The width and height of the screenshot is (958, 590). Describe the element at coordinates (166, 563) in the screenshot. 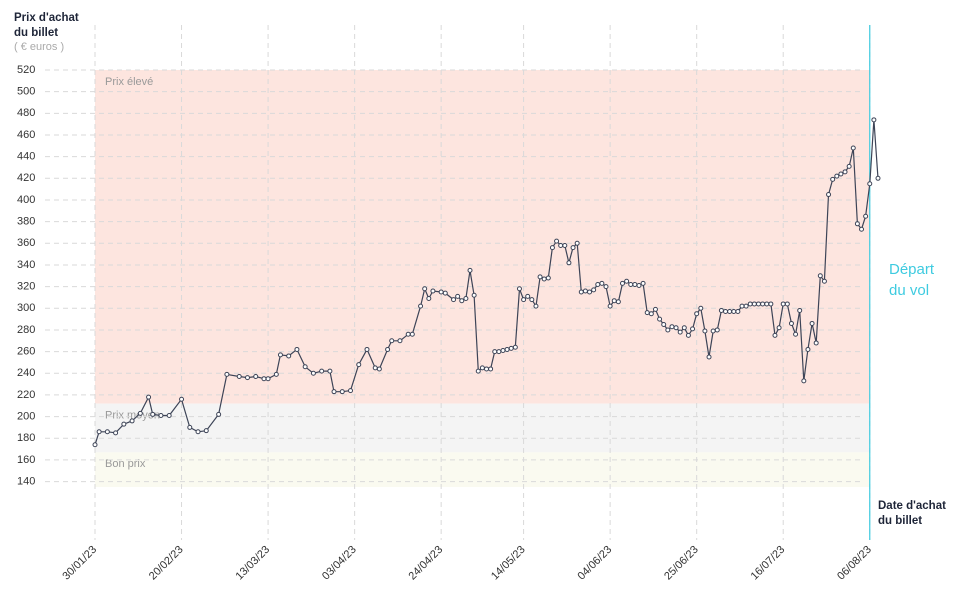

I see `x-tick-label: 20/02/23` at that location.